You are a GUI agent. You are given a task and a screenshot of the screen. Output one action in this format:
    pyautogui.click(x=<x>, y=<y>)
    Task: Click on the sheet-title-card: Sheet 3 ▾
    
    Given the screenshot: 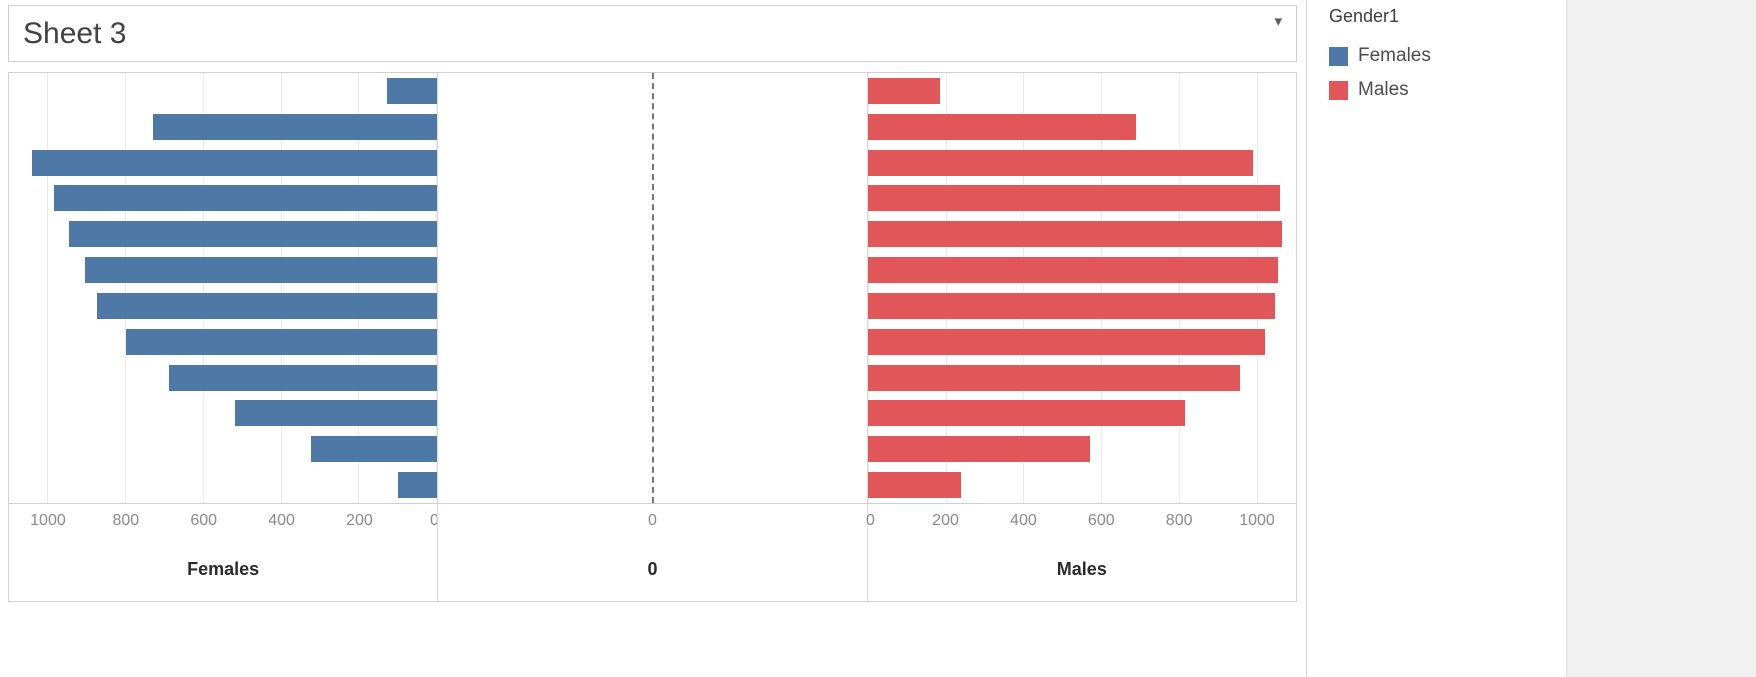 What is the action you would take?
    pyautogui.click(x=652, y=33)
    